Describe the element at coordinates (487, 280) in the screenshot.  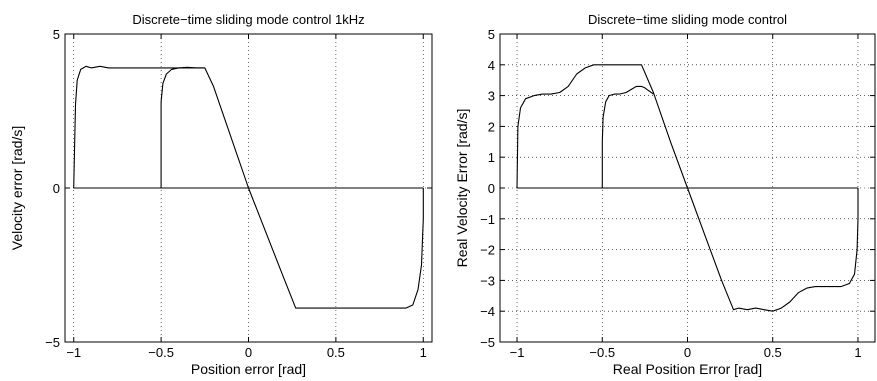
I see `y-tick-label: −3` at that location.